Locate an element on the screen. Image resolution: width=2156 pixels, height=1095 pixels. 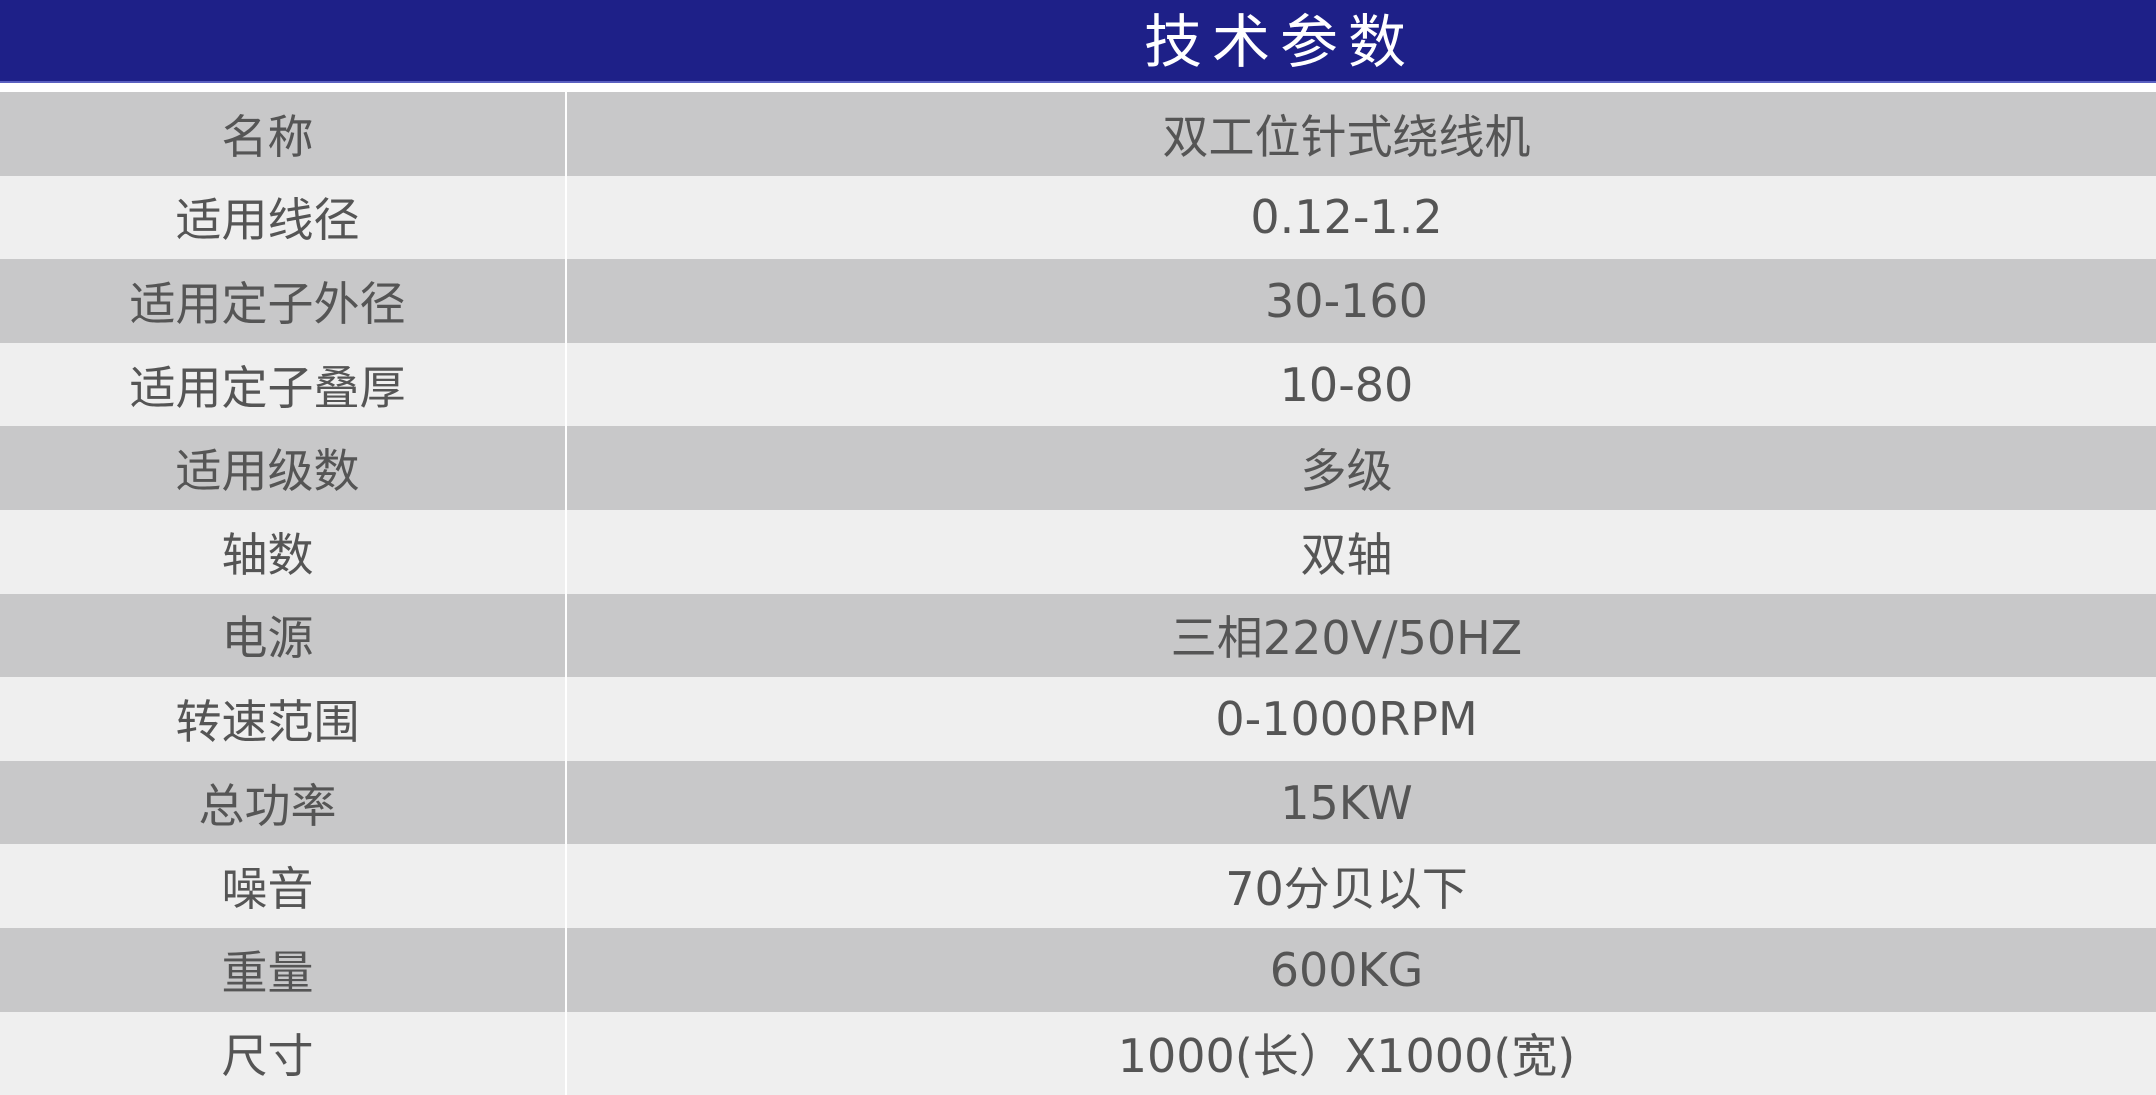
spec-value: 0-1000RPM is located at coordinates (1346, 718).